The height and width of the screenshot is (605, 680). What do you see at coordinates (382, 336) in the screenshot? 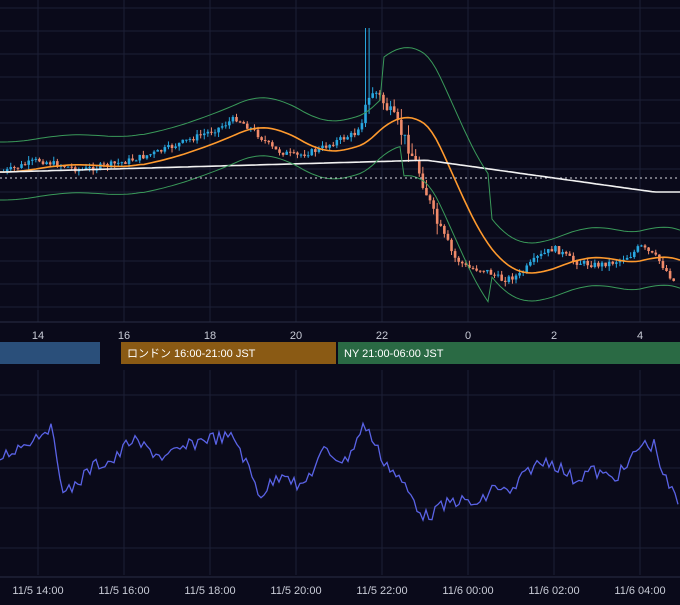
I see `price-x-tick-4: 22` at bounding box center [382, 336].